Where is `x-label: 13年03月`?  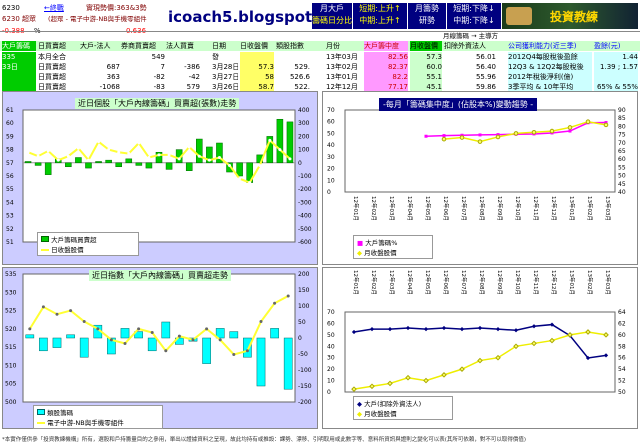 x-label: 13年03月 is located at coordinates (608, 282).